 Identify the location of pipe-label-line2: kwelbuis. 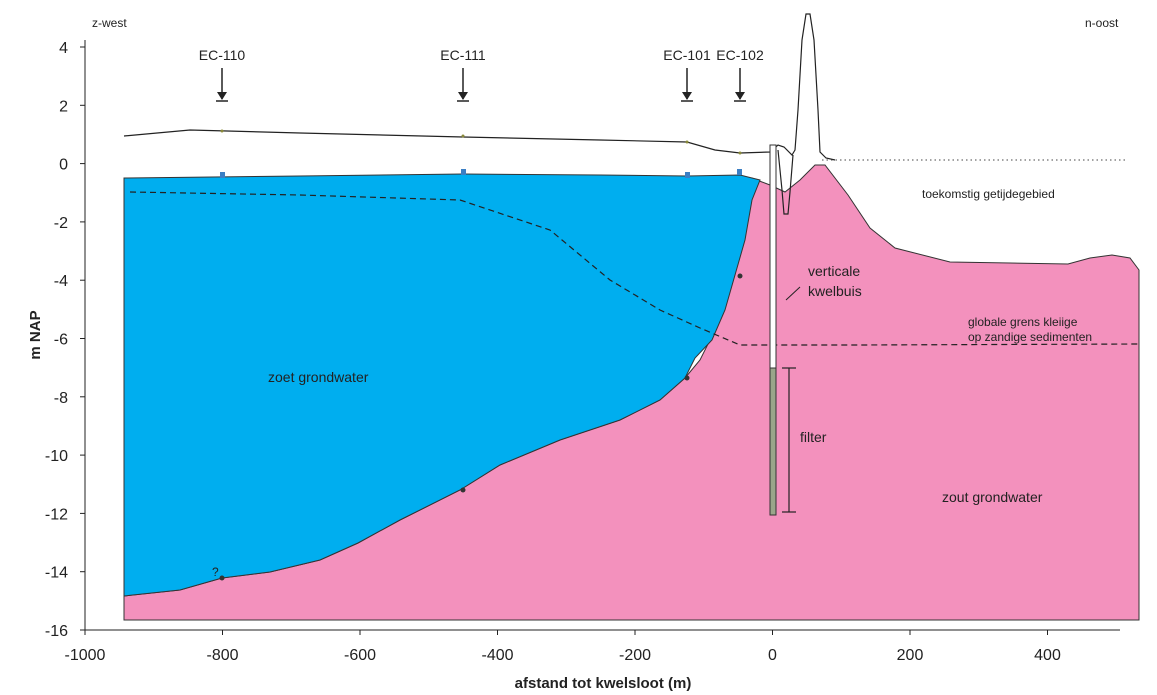
(835, 291).